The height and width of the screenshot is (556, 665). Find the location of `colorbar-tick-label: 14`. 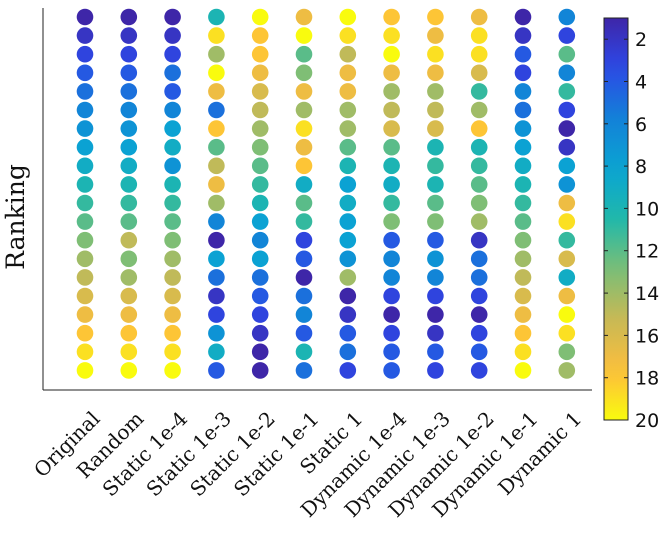

colorbar-tick-label: 14 is located at coordinates (647, 294).